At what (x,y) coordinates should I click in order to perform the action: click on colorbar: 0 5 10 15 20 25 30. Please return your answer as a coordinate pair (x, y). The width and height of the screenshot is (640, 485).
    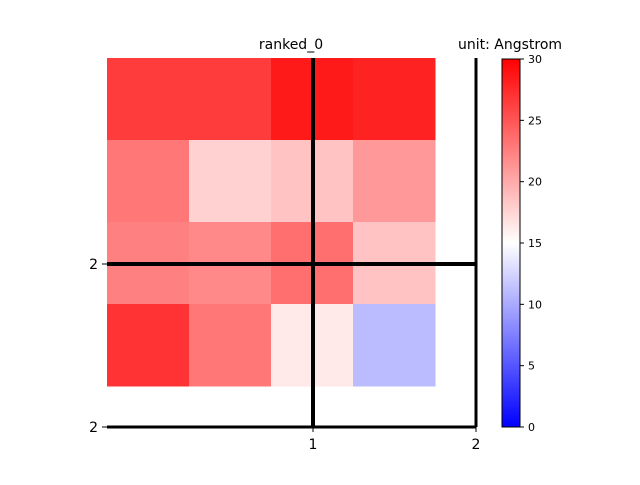
    Looking at the image, I should click on (521, 243).